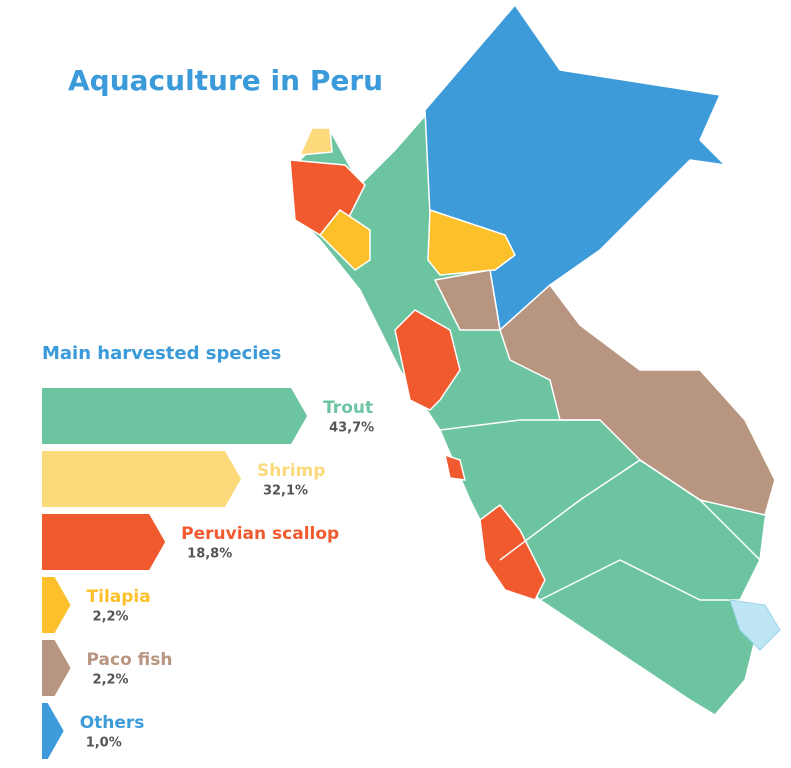 The image size is (791, 768). Describe the element at coordinates (260, 534) in the screenshot. I see `category-label: Peruvian scallop` at that location.